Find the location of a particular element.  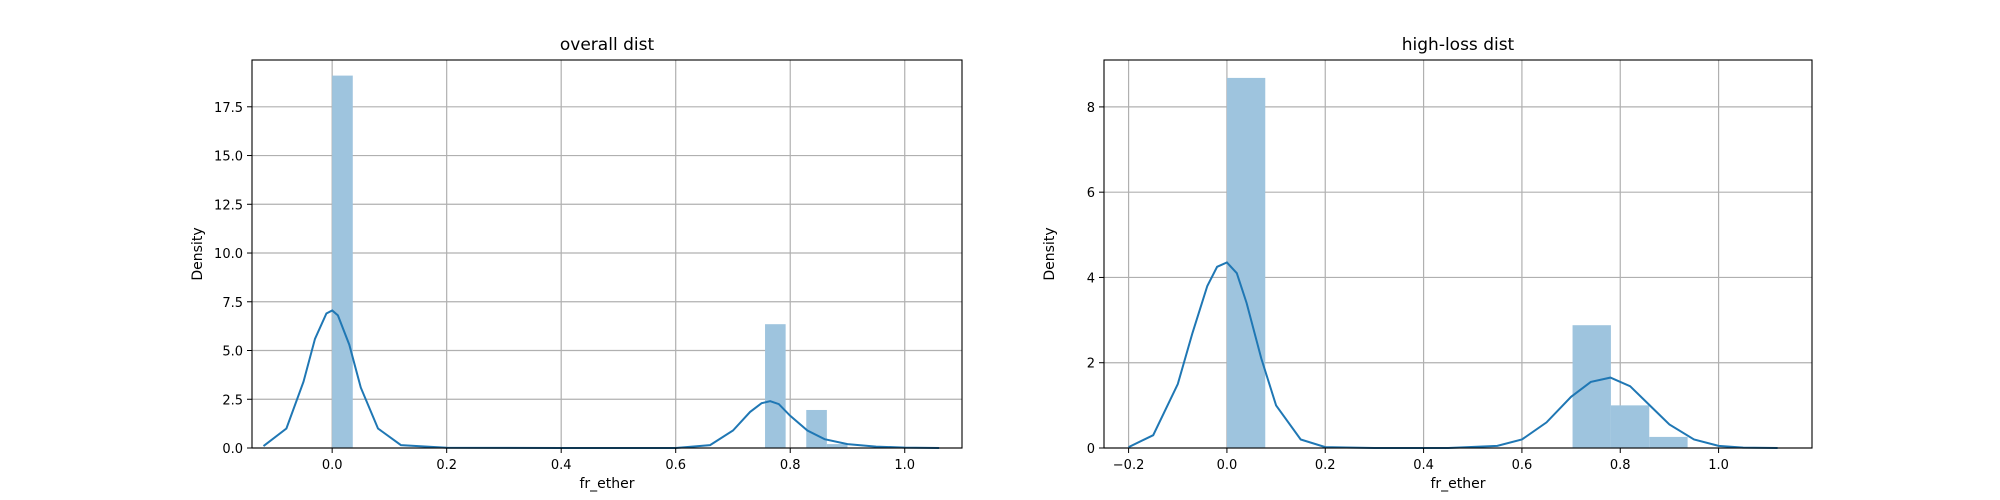

y-tick-label: 2.5 is located at coordinates (232, 400).